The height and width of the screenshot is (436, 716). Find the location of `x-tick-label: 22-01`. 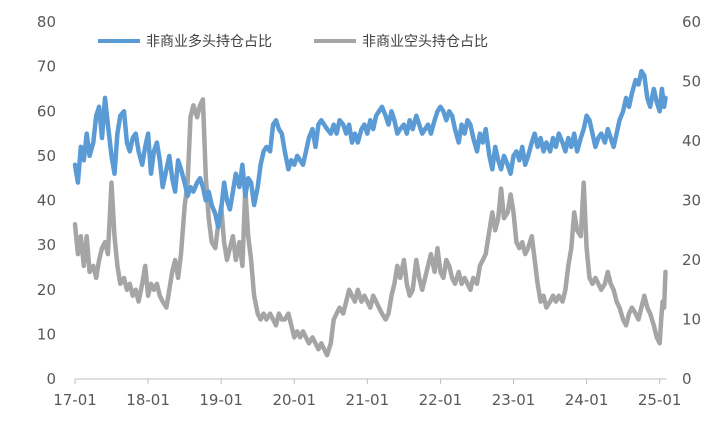

x-tick-label: 22-01 is located at coordinates (441, 400).